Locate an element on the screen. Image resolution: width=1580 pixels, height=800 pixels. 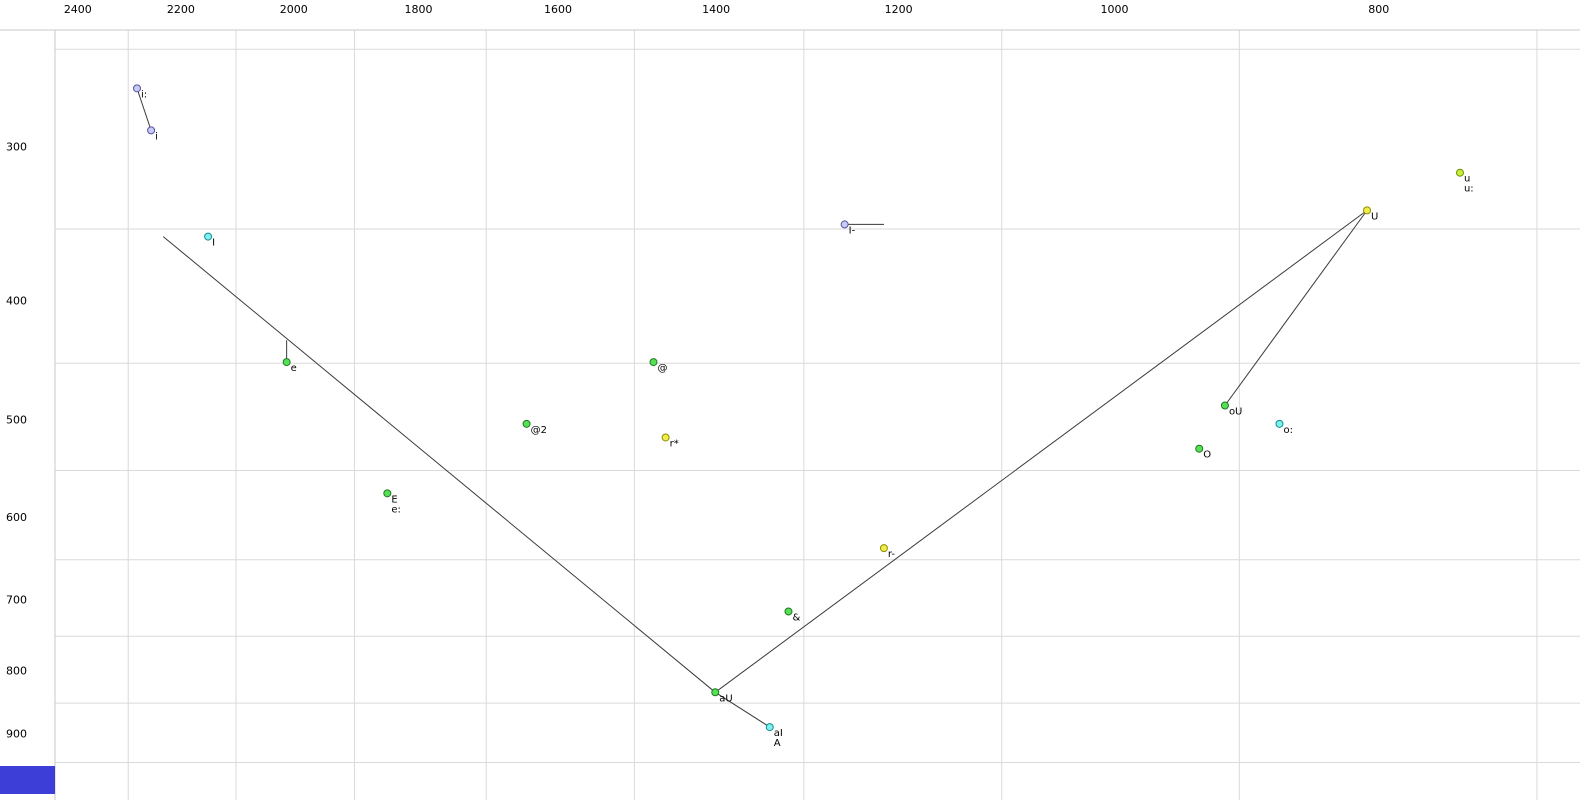
vowel-label-I: I is located at coordinates (213, 243).